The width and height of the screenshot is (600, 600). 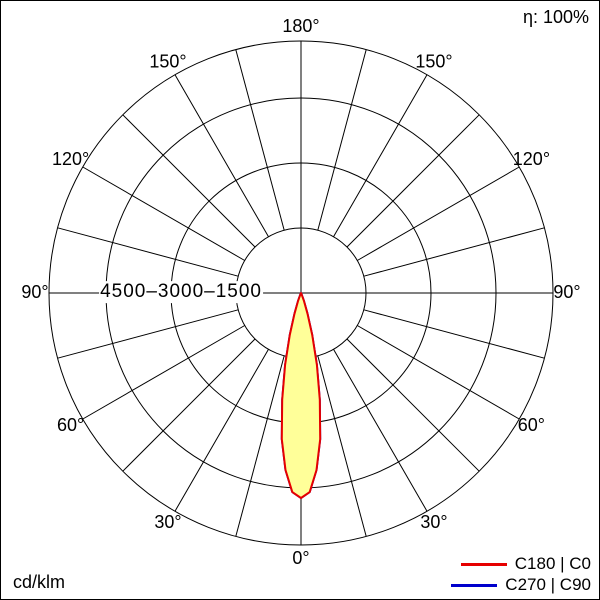 I want to click on legend-row-c90: C270 | C90, so click(x=521, y=585).